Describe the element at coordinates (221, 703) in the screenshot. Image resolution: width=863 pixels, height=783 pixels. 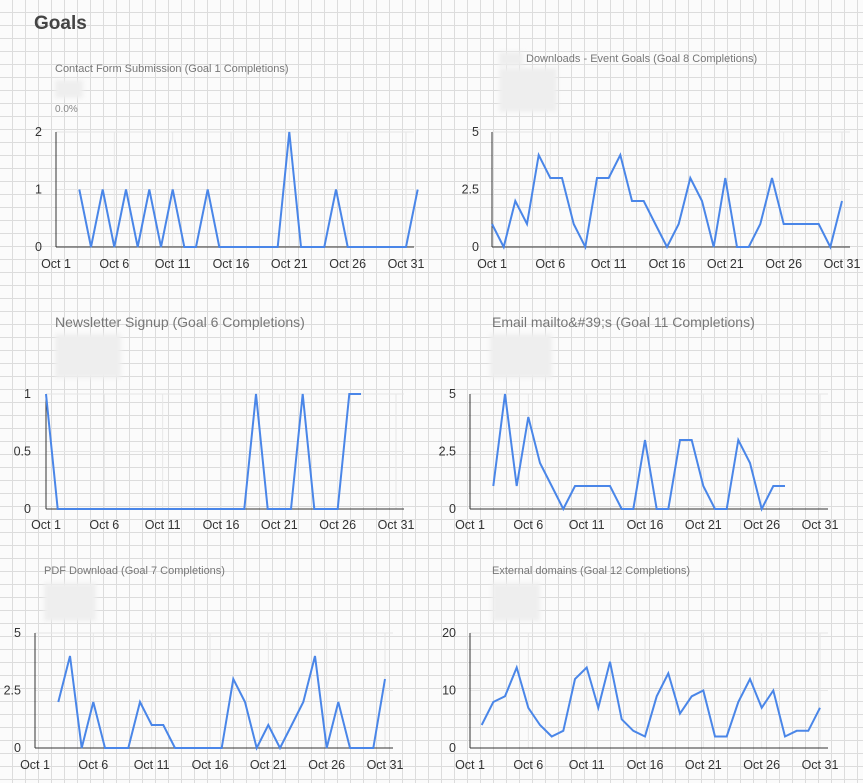
I see `series-line-pdf` at that location.